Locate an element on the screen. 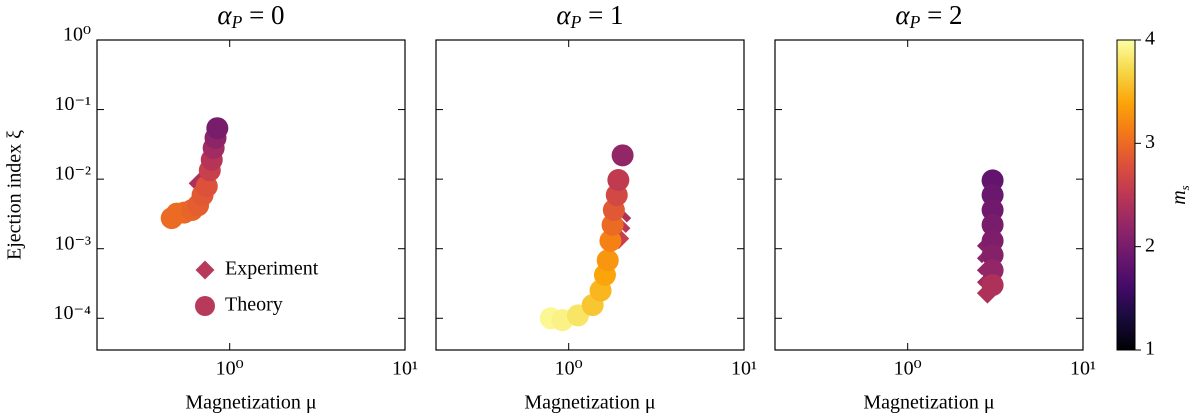 Image resolution: width=1200 pixels, height=420 pixels. y-tick-label: 10⁻¹ is located at coordinates (72, 104).